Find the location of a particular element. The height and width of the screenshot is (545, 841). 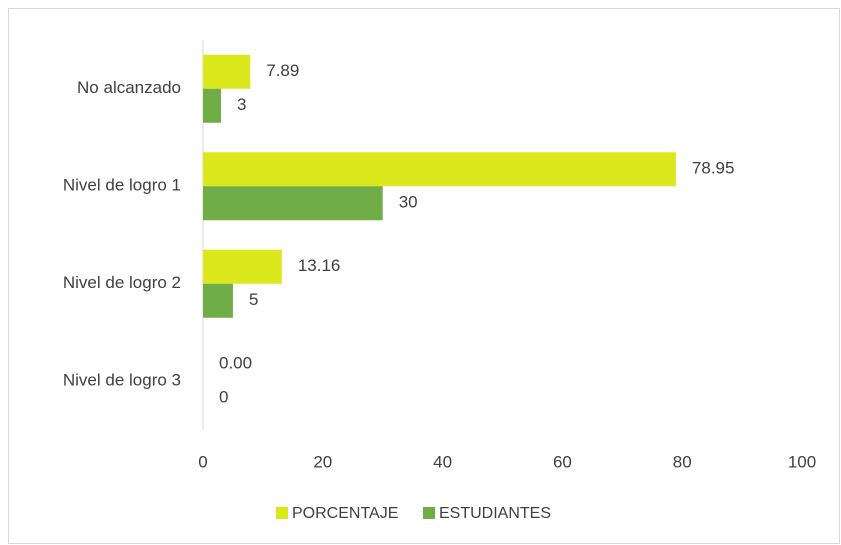

y-tick-label: Nivel de logro 2 is located at coordinates (122, 282).